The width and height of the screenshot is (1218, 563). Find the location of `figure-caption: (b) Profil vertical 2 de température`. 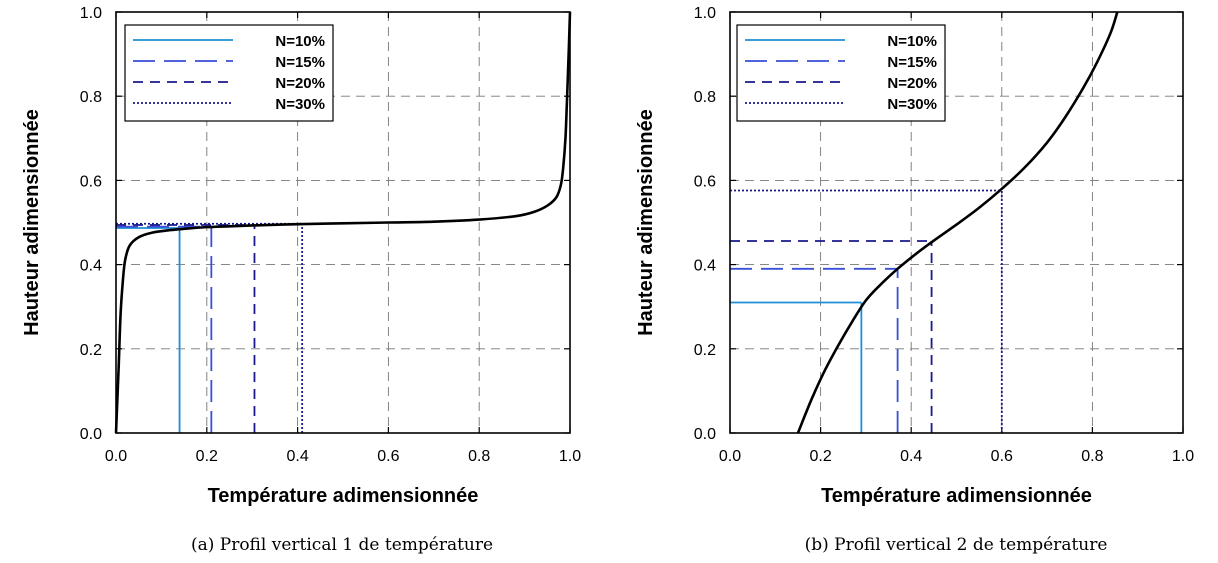

figure-caption: (b) Profil vertical 2 de température is located at coordinates (956, 545).